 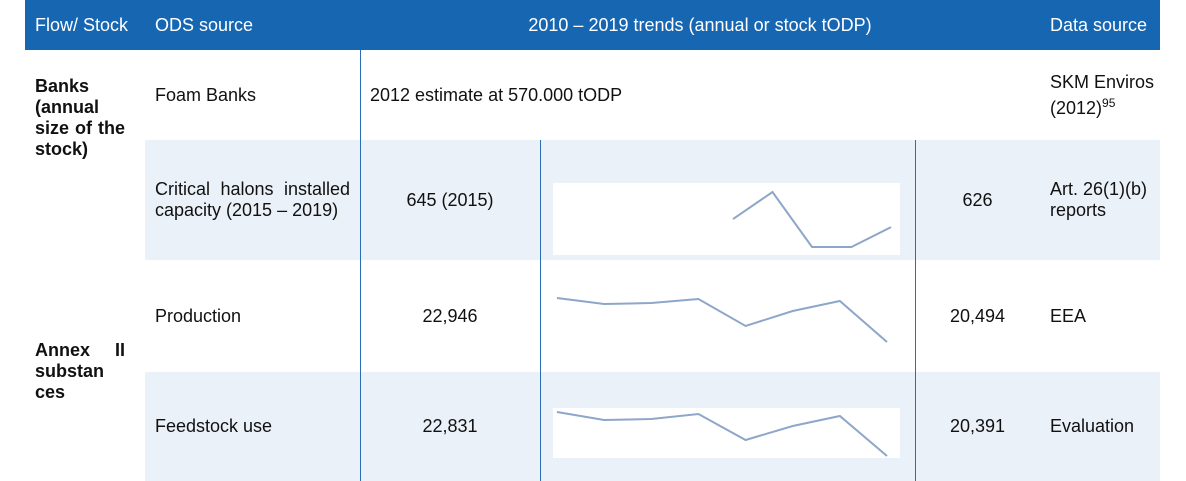 I want to click on data-source: SKM Enviros (2012)95, so click(x=1103, y=95).